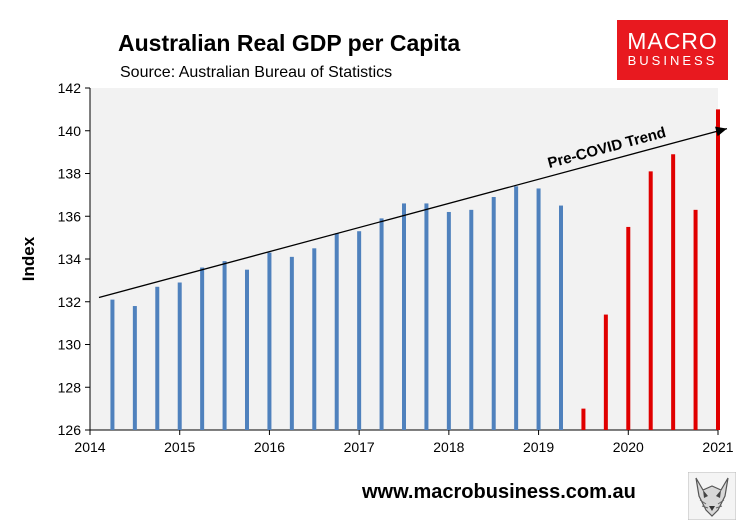 The height and width of the screenshot is (530, 742). I want to click on chart-source: Source: Australian Bureau of Statistics, so click(256, 72).